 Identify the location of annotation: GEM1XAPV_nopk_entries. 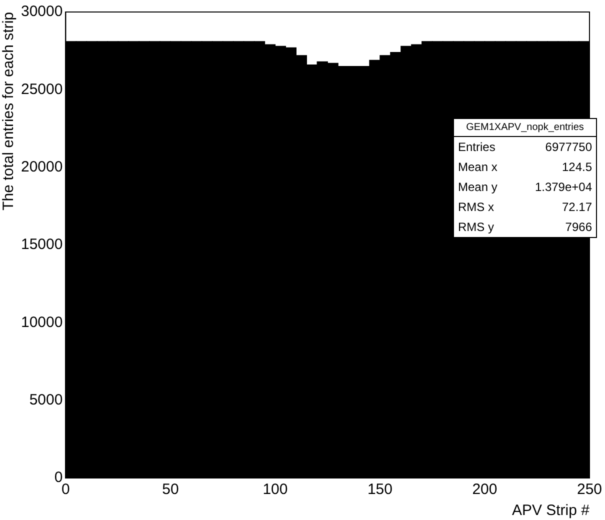
(525, 128).